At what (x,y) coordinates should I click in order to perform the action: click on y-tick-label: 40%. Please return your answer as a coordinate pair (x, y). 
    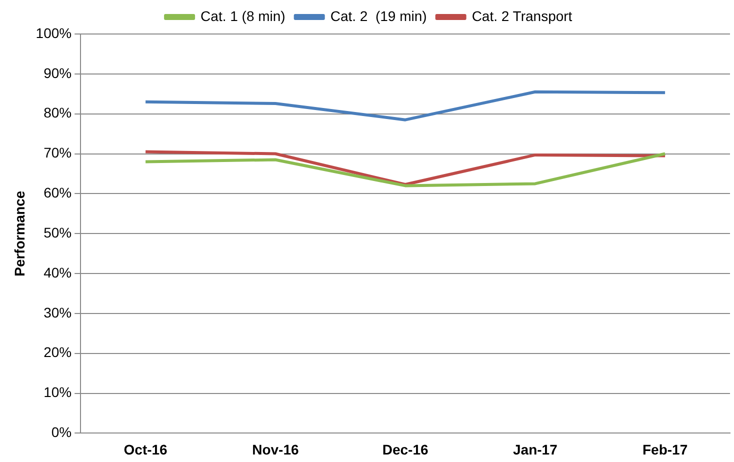
    Looking at the image, I should click on (58, 272).